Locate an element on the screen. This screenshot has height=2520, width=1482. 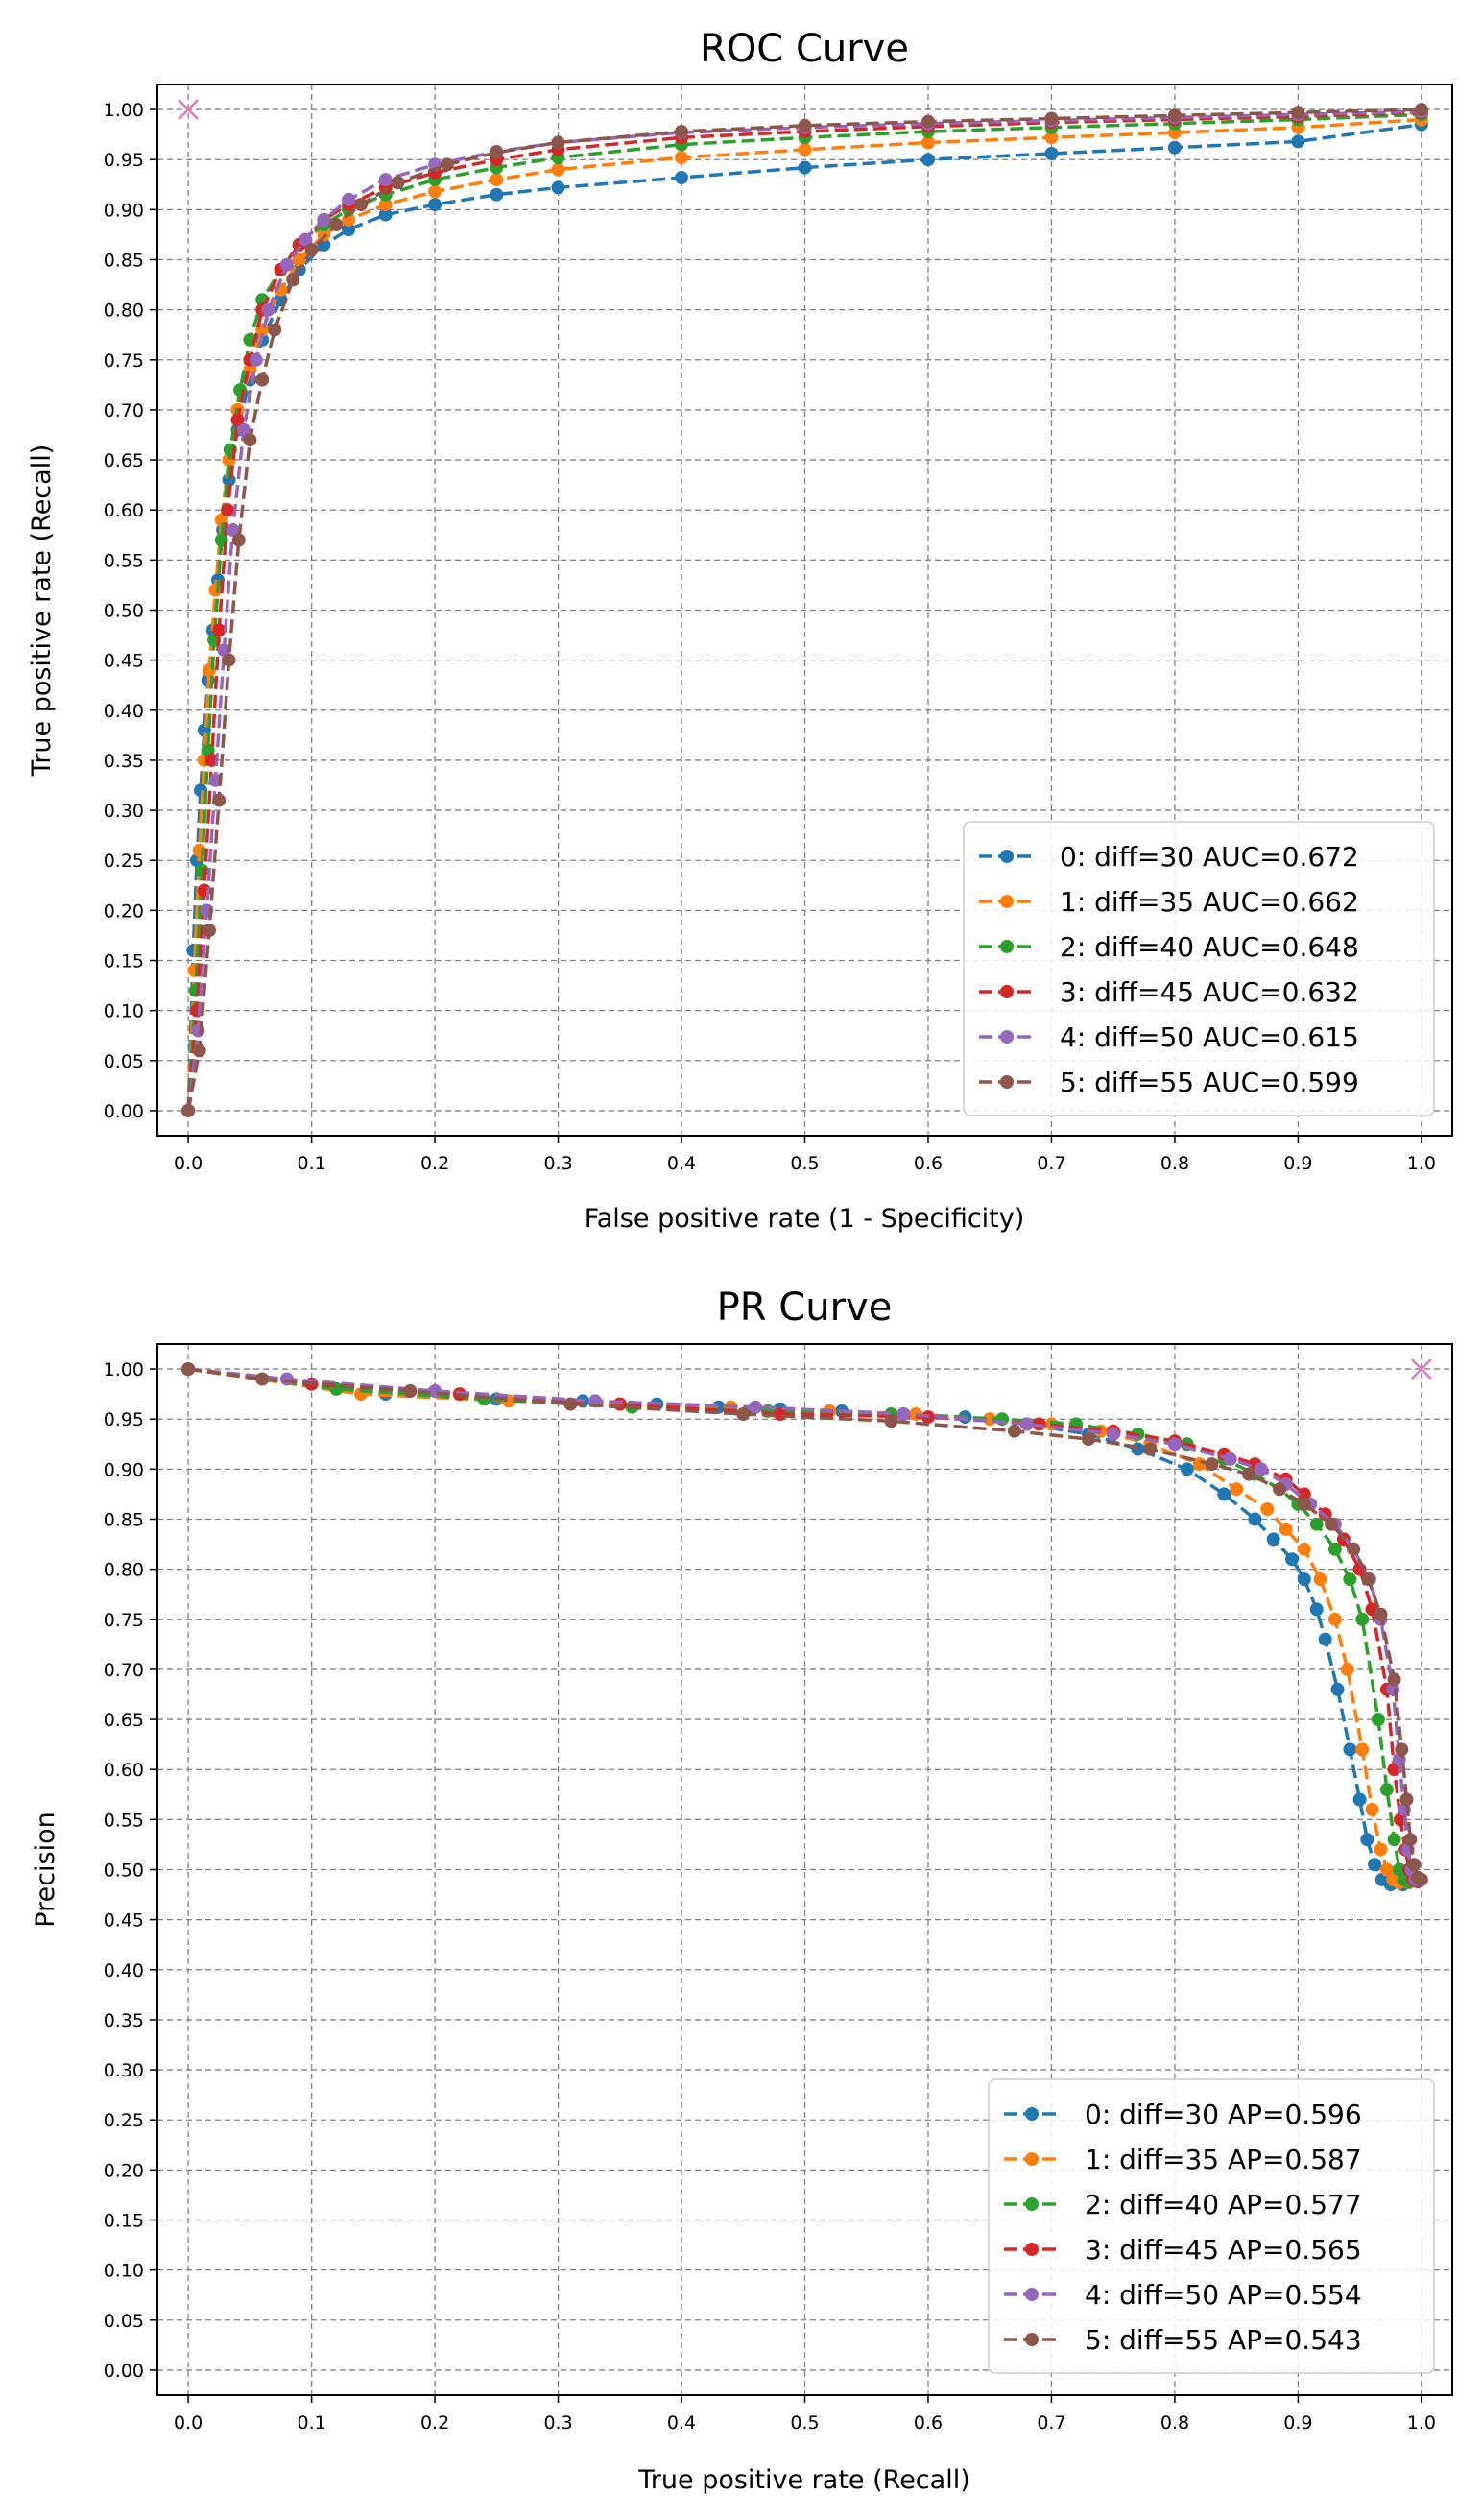
legend-item: 5: diff=55 AP=0.543 is located at coordinates (1183, 2340).